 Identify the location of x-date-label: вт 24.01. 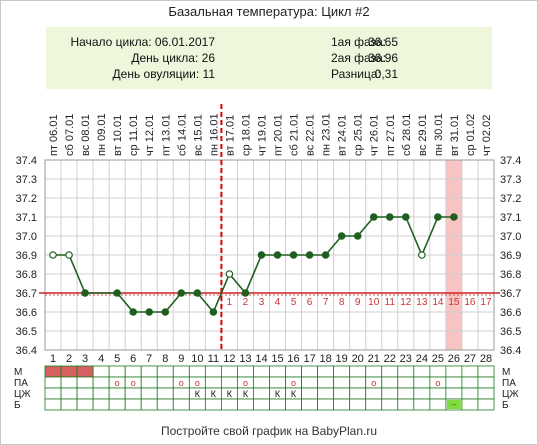
(343, 135).